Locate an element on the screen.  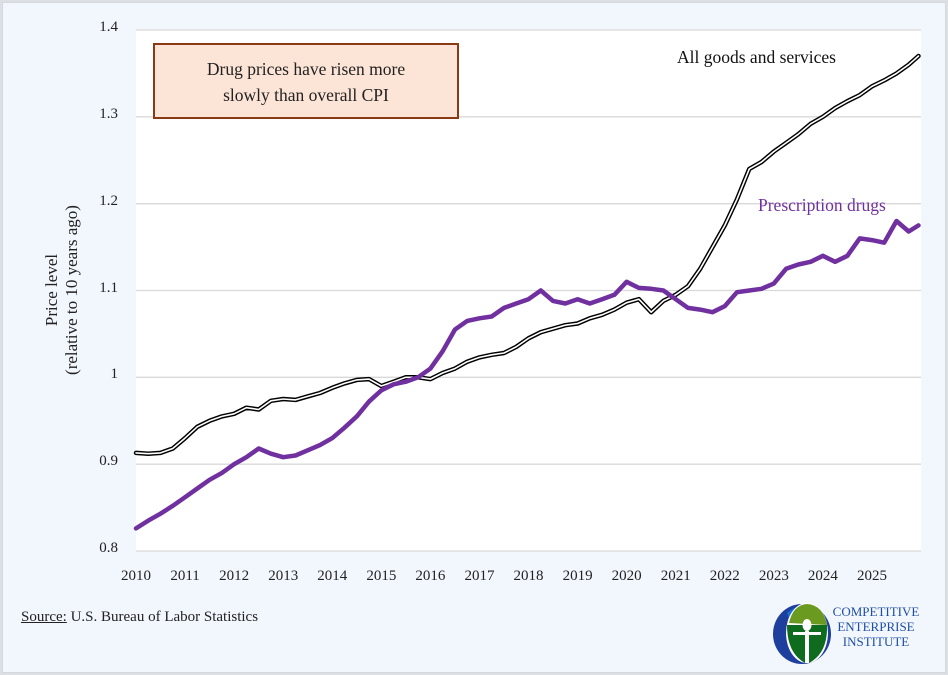
x-tick-label: 2011 is located at coordinates (185, 576).